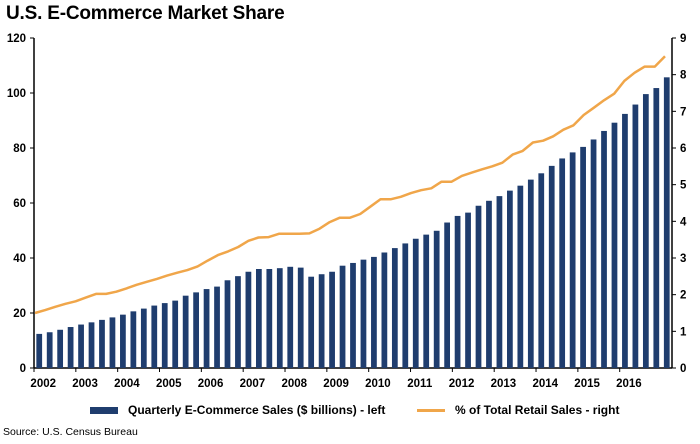 Image resolution: width=700 pixels, height=444 pixels. Describe the element at coordinates (104, 410) in the screenshot. I see `legend-swatch-bars` at that location.